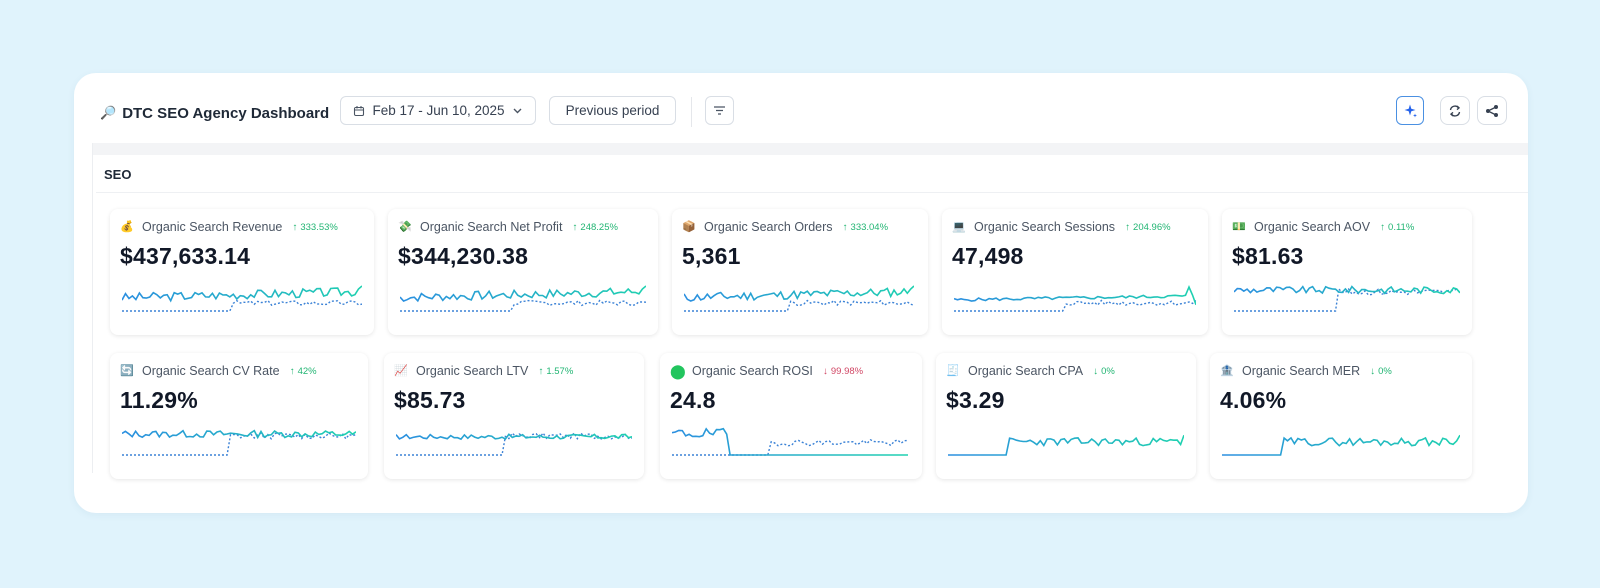 The height and width of the screenshot is (588, 1600). Describe the element at coordinates (812, 175) in the screenshot. I see `section-header-seo: SEO` at that location.